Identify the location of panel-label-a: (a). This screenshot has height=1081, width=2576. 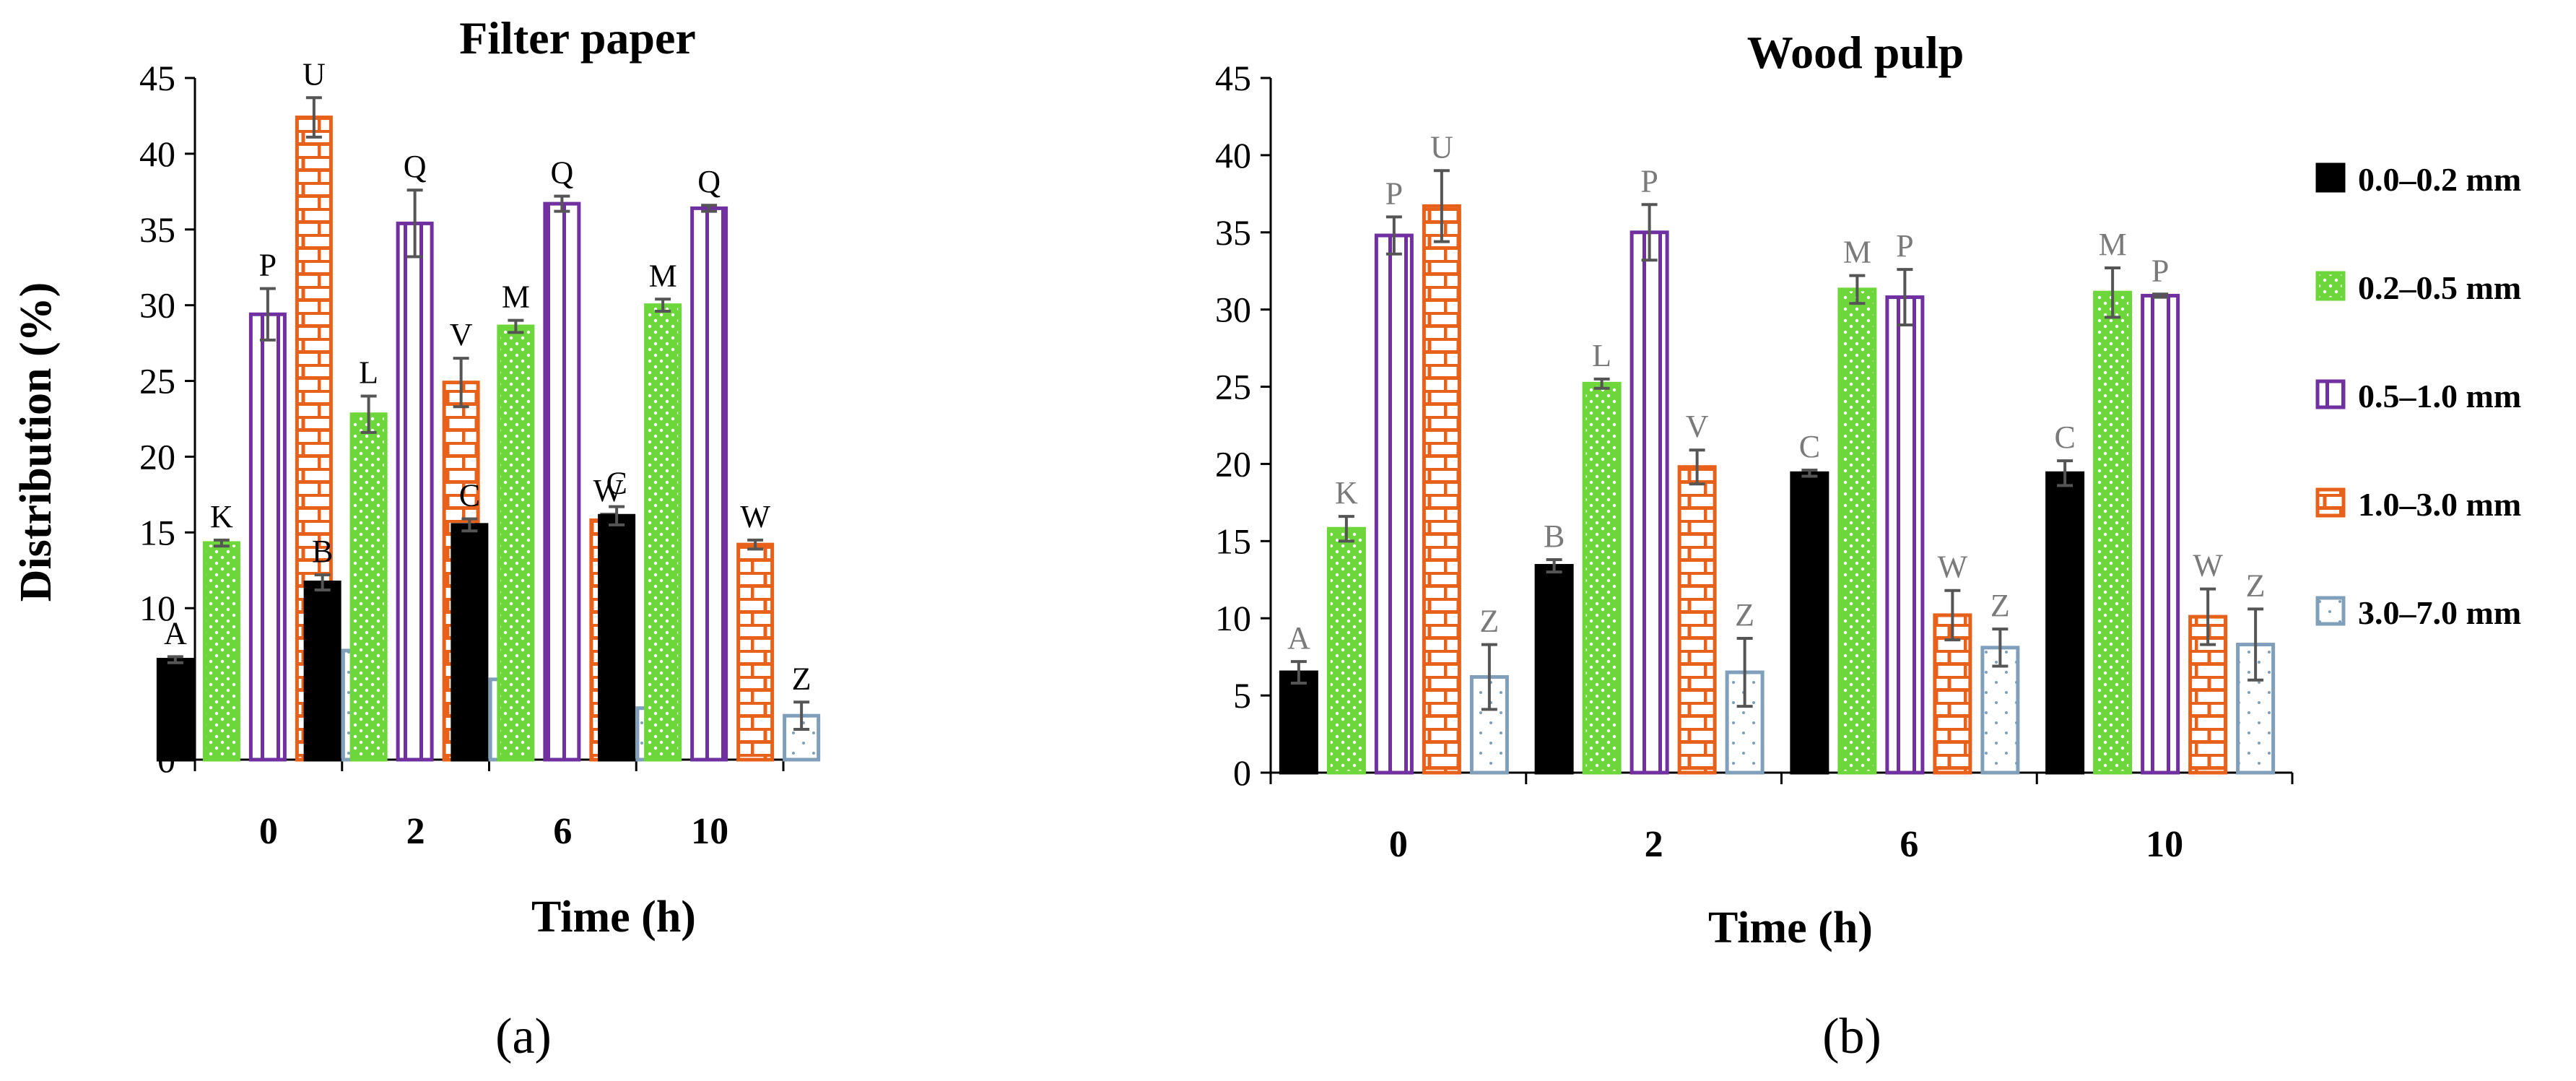
(523, 1036).